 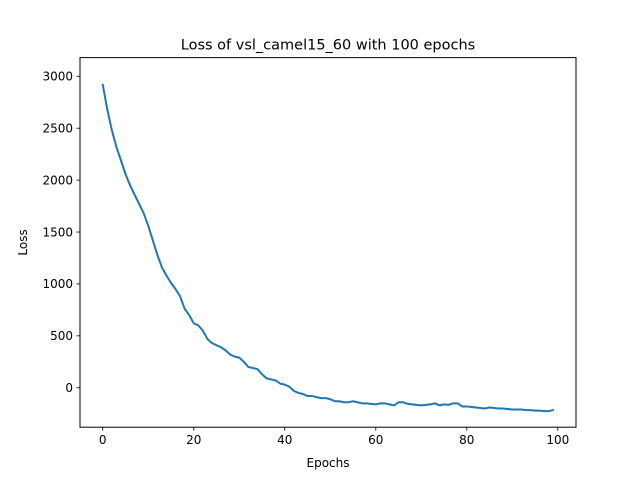 I want to click on y-tick-label: 500, so click(x=61, y=336).